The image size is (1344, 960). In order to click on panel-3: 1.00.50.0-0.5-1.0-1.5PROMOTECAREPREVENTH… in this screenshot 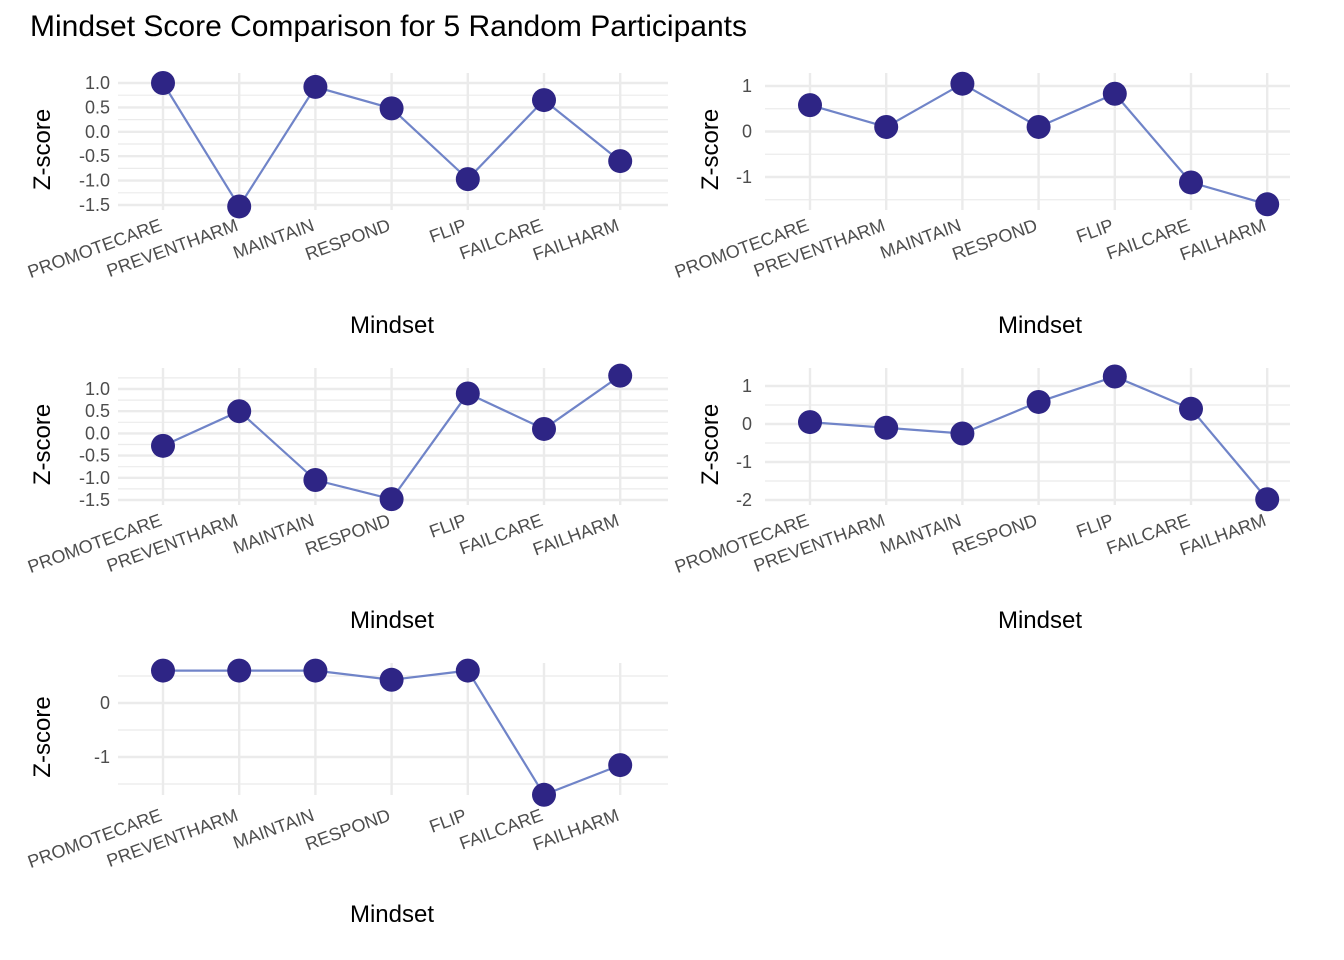, I will do `click(346, 498)`.